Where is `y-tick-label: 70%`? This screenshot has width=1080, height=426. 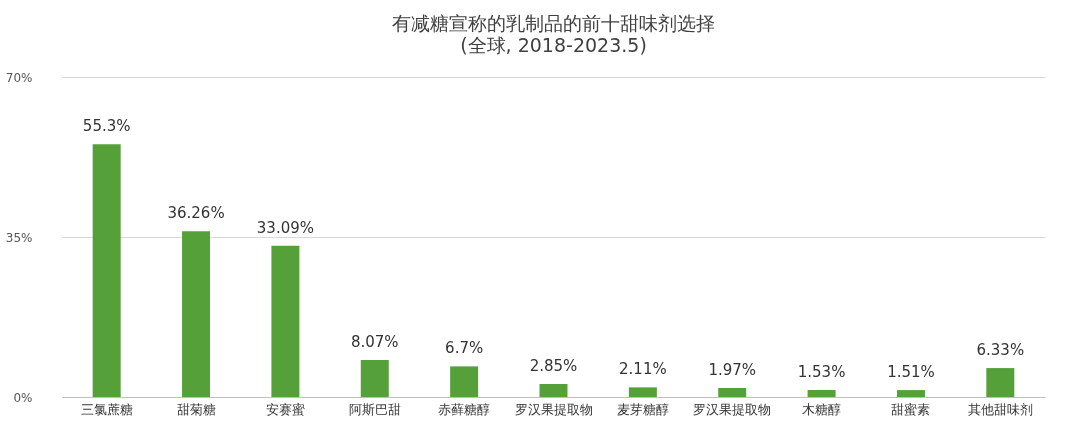
y-tick-label: 70% is located at coordinates (19, 77).